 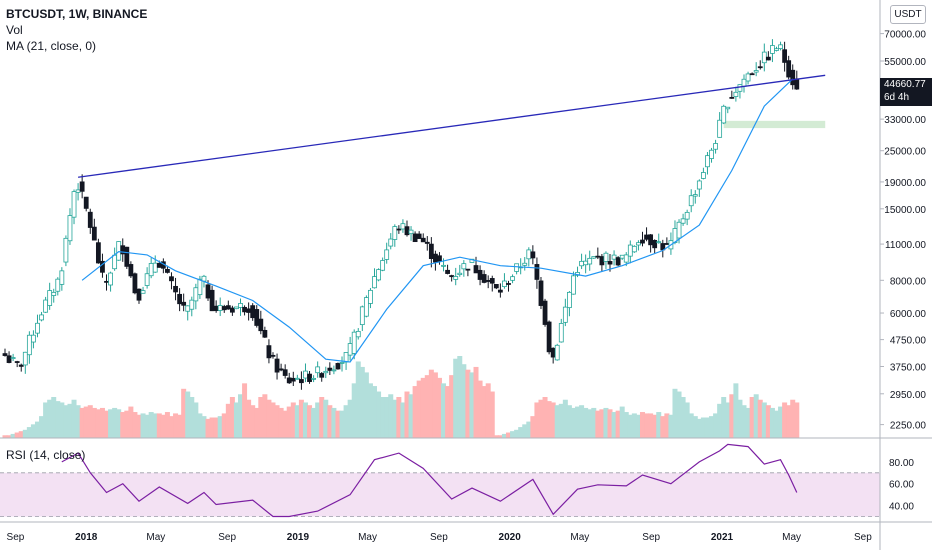 I want to click on price-tick-label: 2250.00, so click(x=908, y=426).